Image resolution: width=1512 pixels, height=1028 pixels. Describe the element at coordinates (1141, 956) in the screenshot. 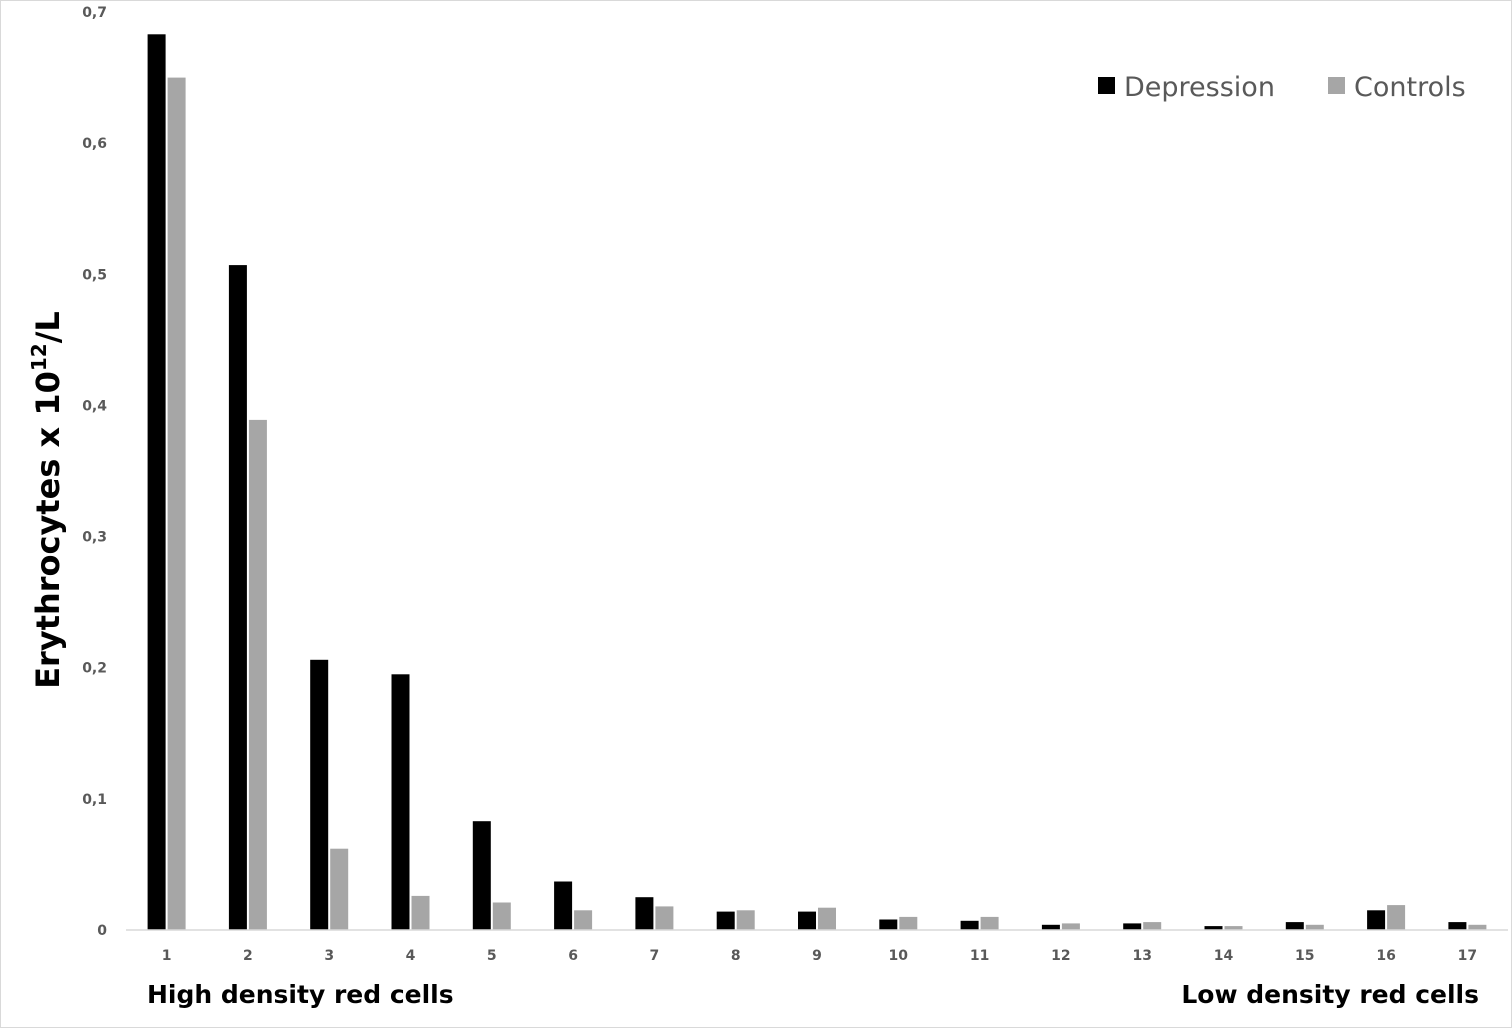

I see `x-tick-label: 13` at that location.